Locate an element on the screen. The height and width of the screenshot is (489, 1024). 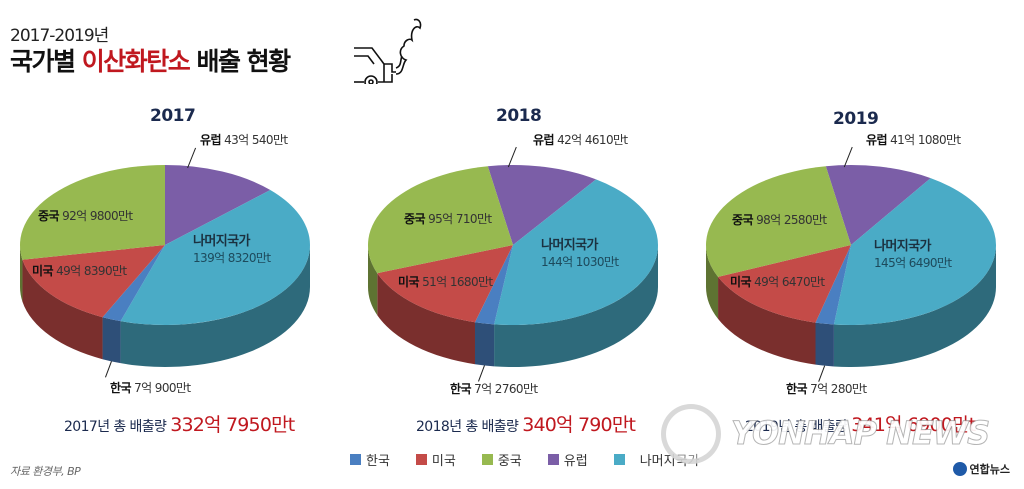
label-korea: 한국 7억 2760만t is located at coordinates (494, 389).